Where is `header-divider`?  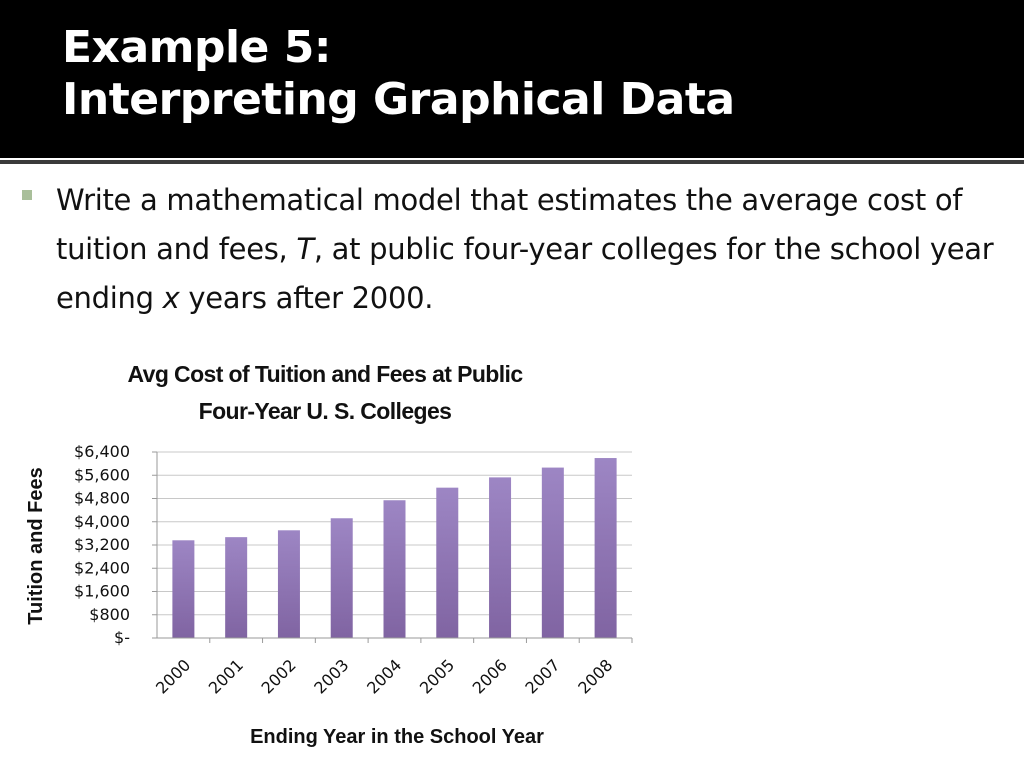 header-divider is located at coordinates (512, 162).